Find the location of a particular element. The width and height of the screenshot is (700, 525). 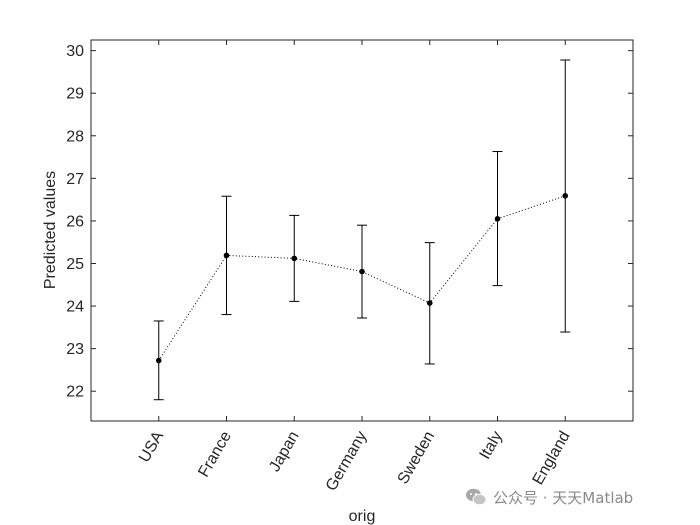

y-tick-label: 27 is located at coordinates (75, 179).